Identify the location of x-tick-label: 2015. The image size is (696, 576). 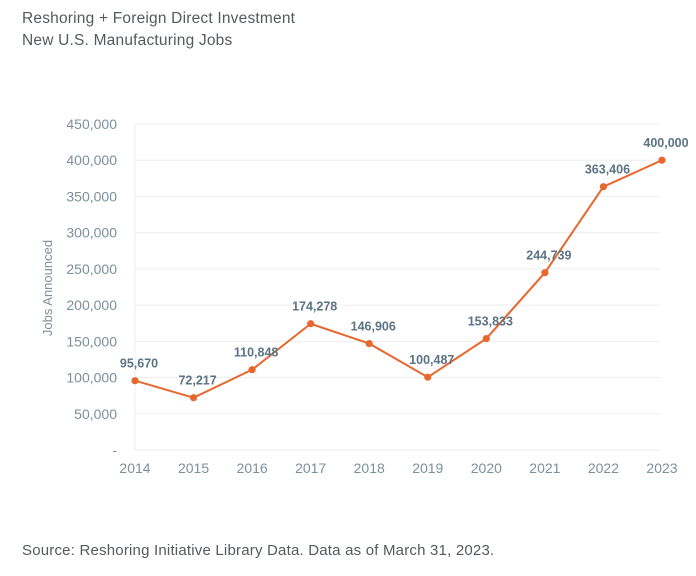
(193, 468).